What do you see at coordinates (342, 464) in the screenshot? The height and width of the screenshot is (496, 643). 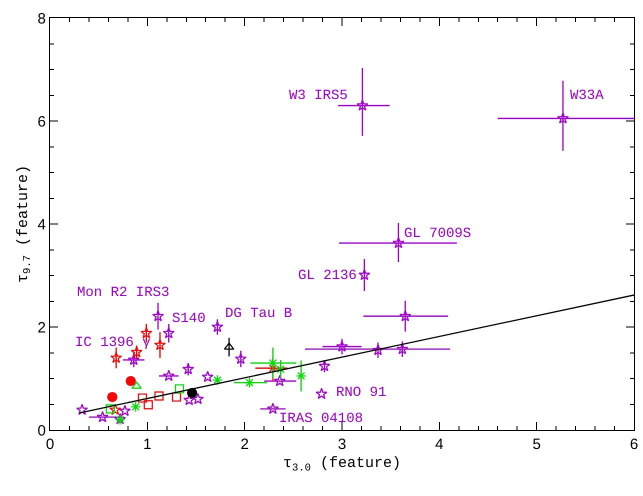 I see `x-axis-title: τ$_{3.0}$ (feature)` at bounding box center [342, 464].